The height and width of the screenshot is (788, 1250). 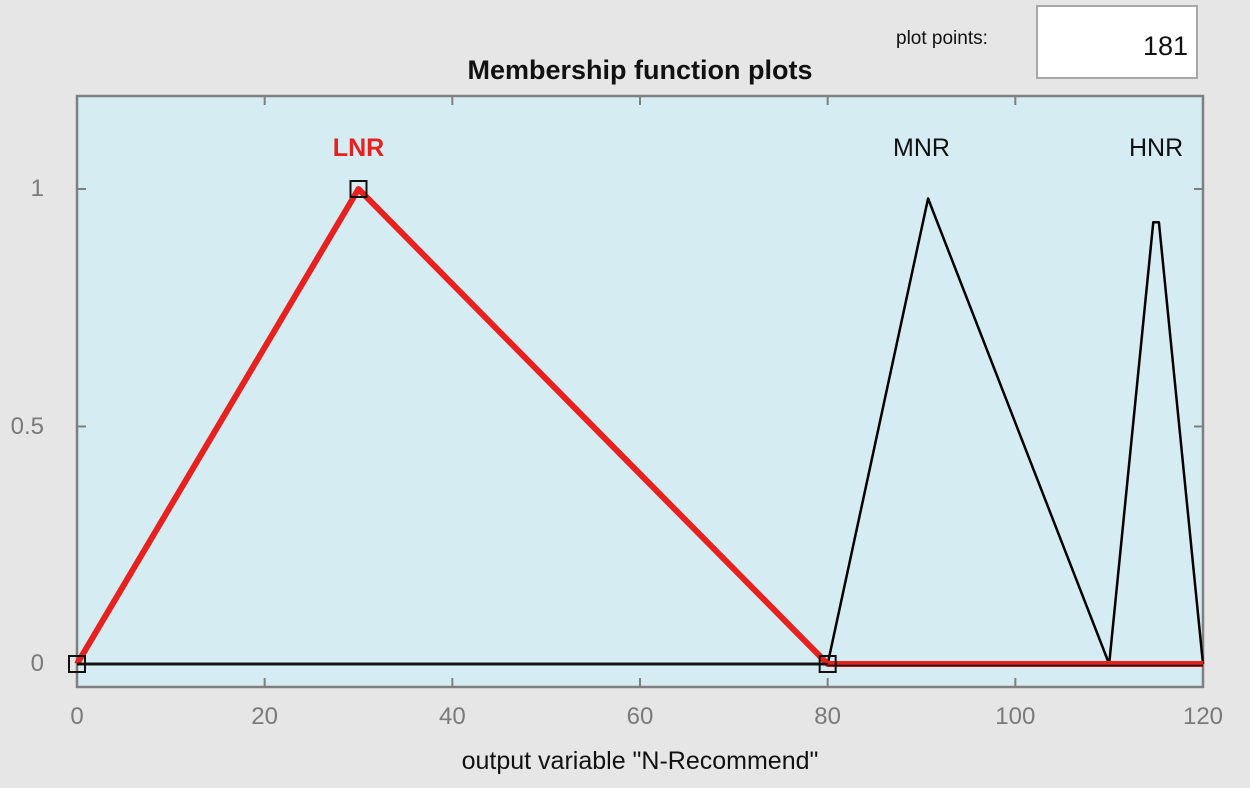 I want to click on mf-label-lnr: LNR, so click(x=358, y=148).